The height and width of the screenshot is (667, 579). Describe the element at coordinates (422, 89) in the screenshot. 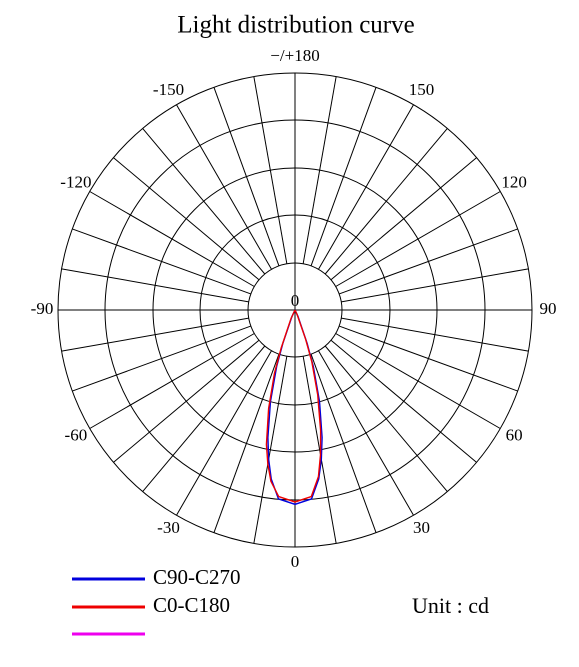

I see `angle-label: 150` at that location.